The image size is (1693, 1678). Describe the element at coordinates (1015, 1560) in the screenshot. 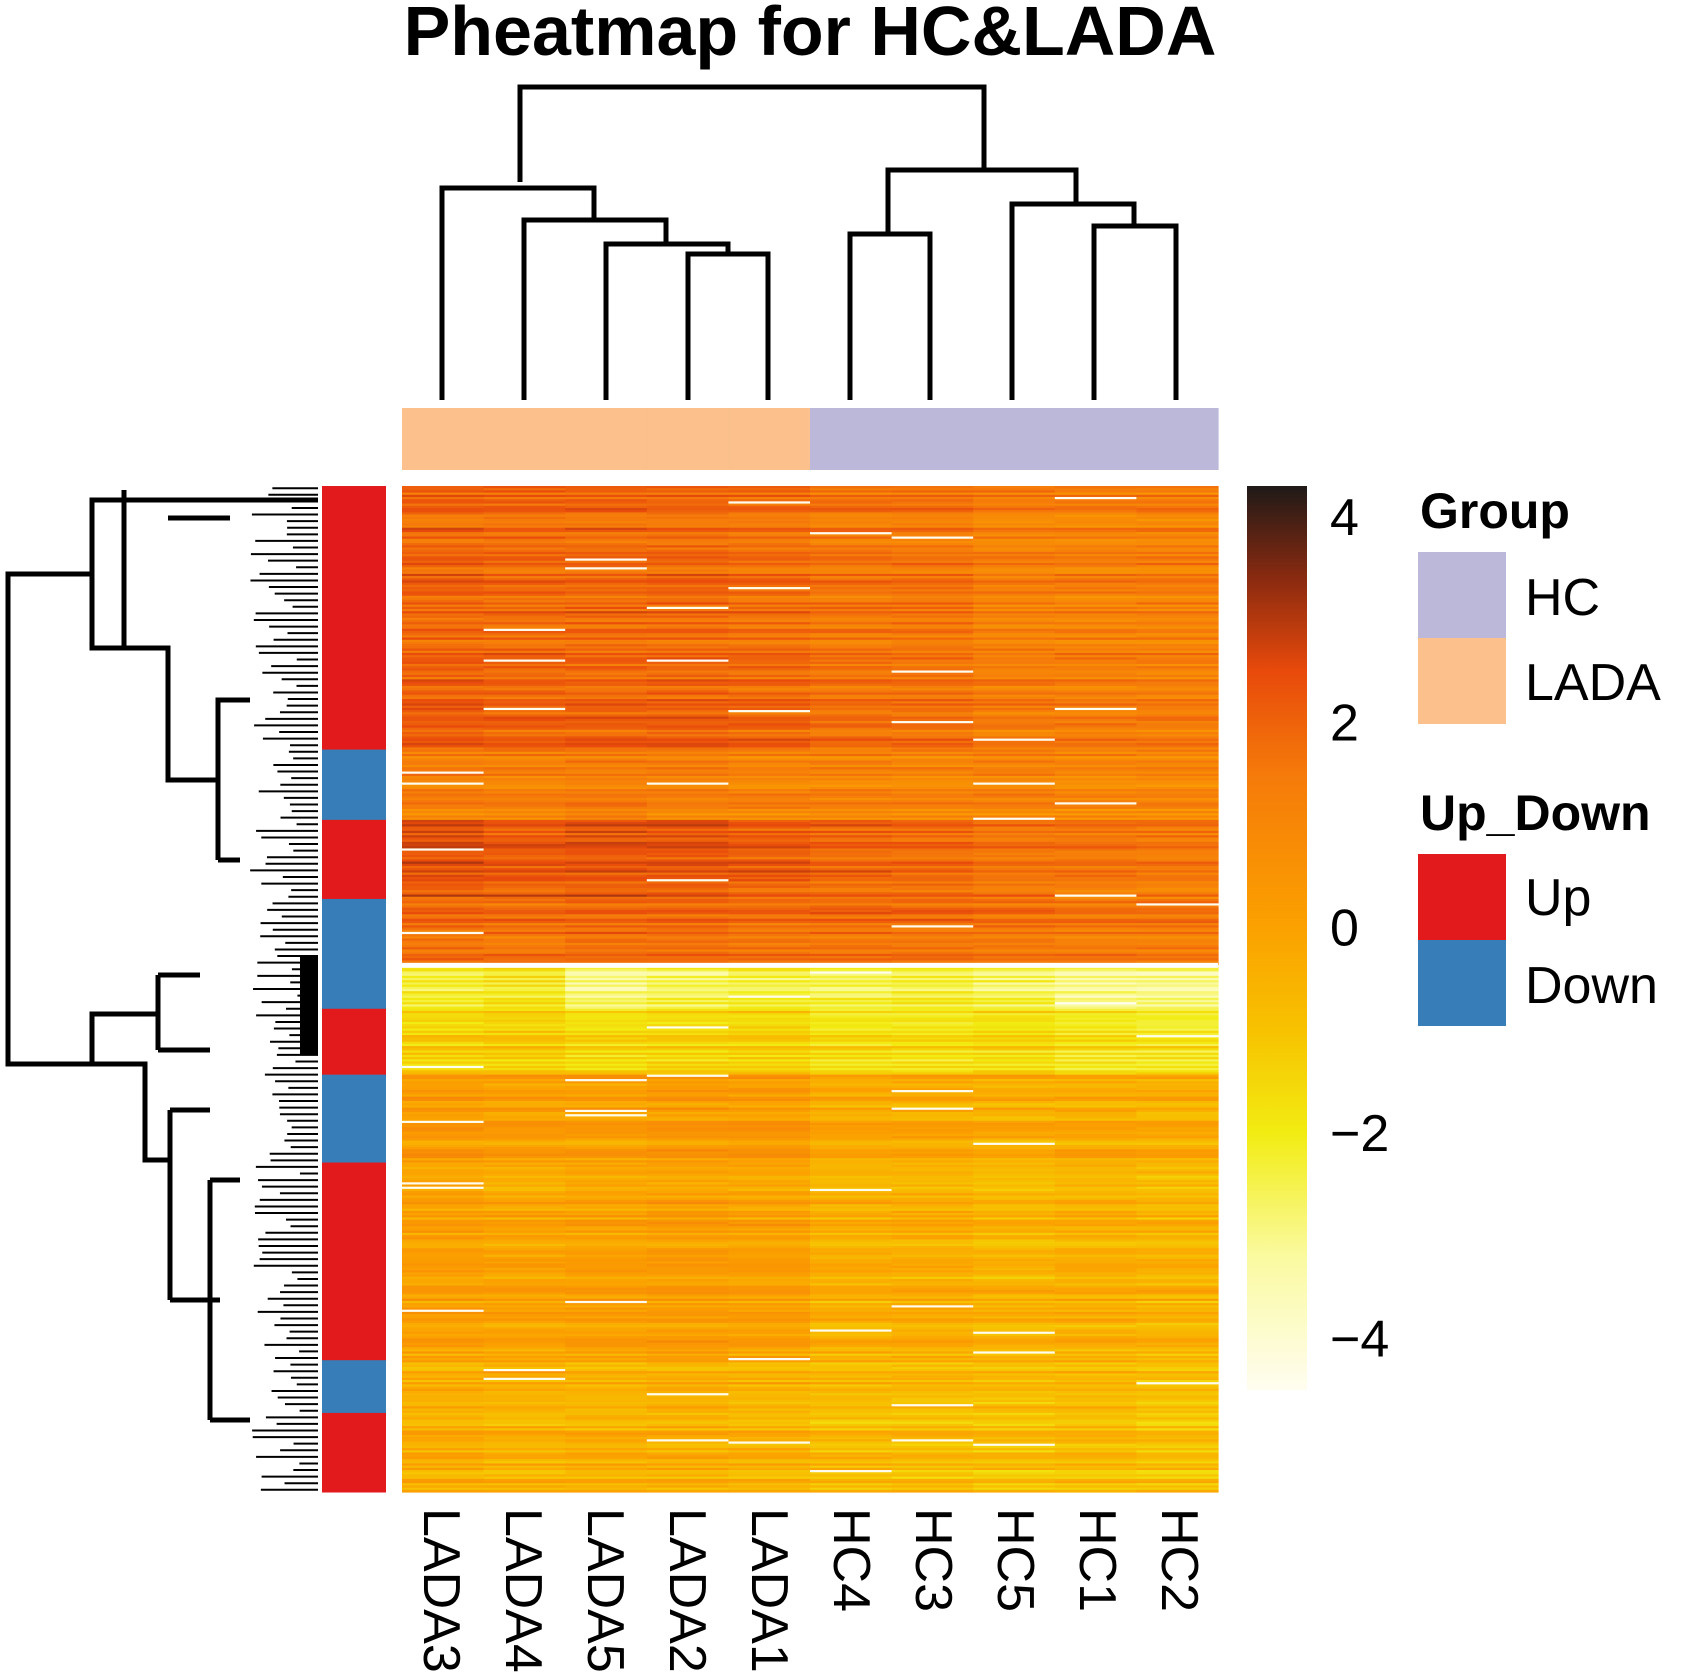

I see `col-label: HC5` at that location.